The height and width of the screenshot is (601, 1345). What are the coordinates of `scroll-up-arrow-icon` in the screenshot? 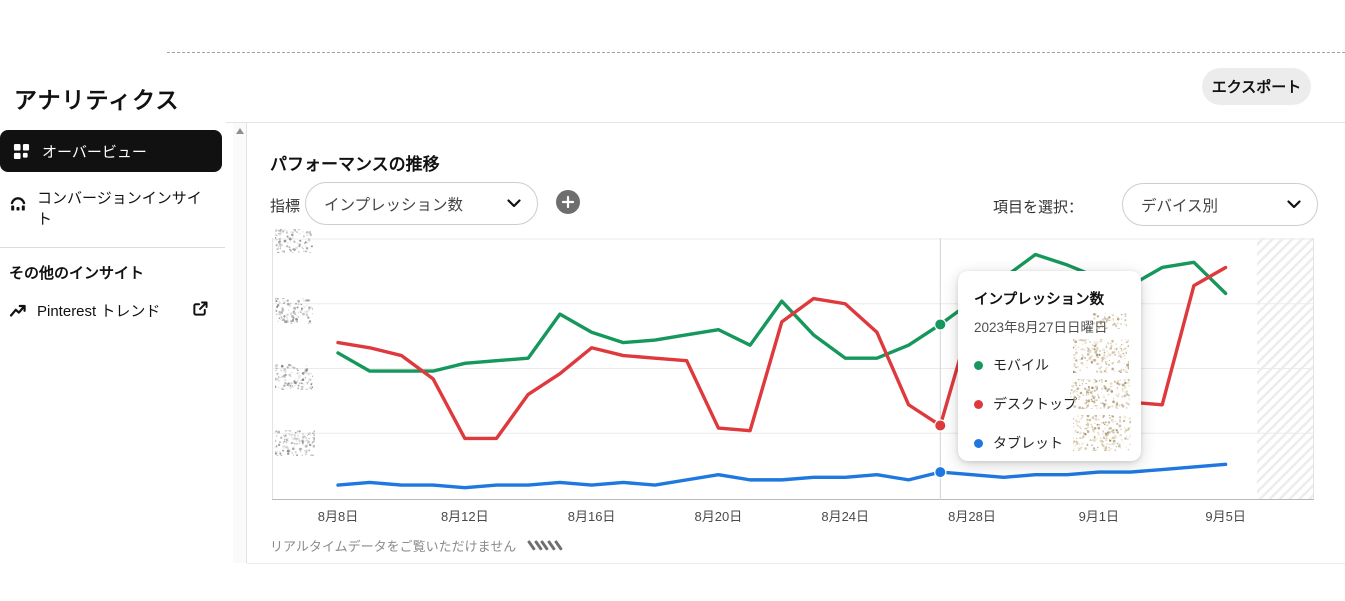 It's located at (239, 131).